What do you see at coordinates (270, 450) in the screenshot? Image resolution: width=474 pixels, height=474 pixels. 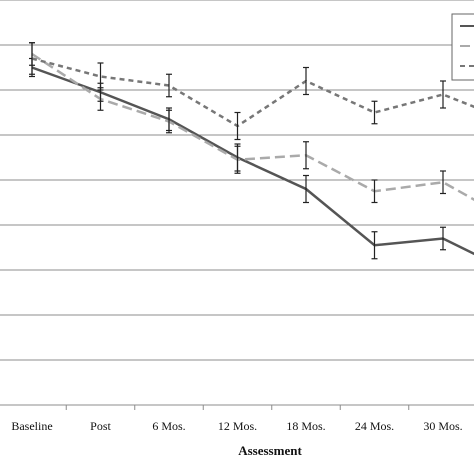 I see `x-axis-title: Assessment` at bounding box center [270, 450].